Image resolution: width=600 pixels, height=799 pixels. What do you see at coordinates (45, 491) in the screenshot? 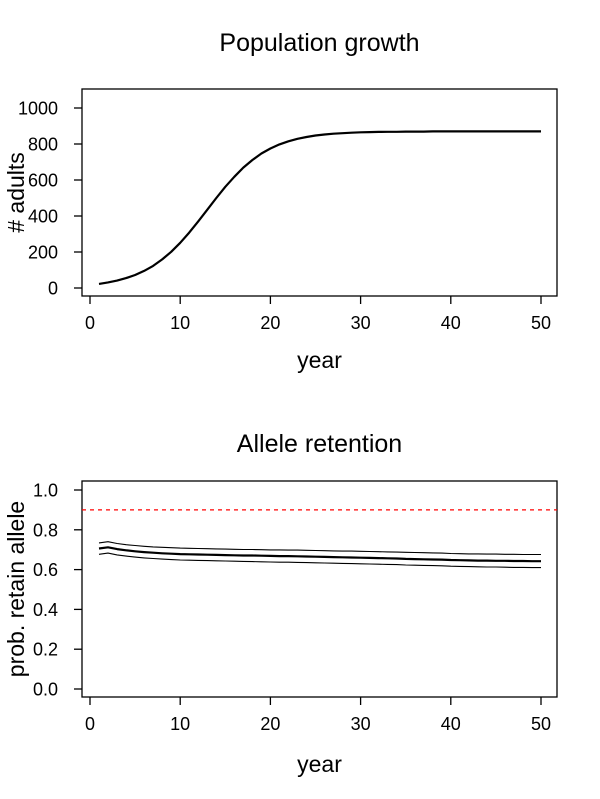
I see `y-tick-label: 1.0` at bounding box center [45, 491].